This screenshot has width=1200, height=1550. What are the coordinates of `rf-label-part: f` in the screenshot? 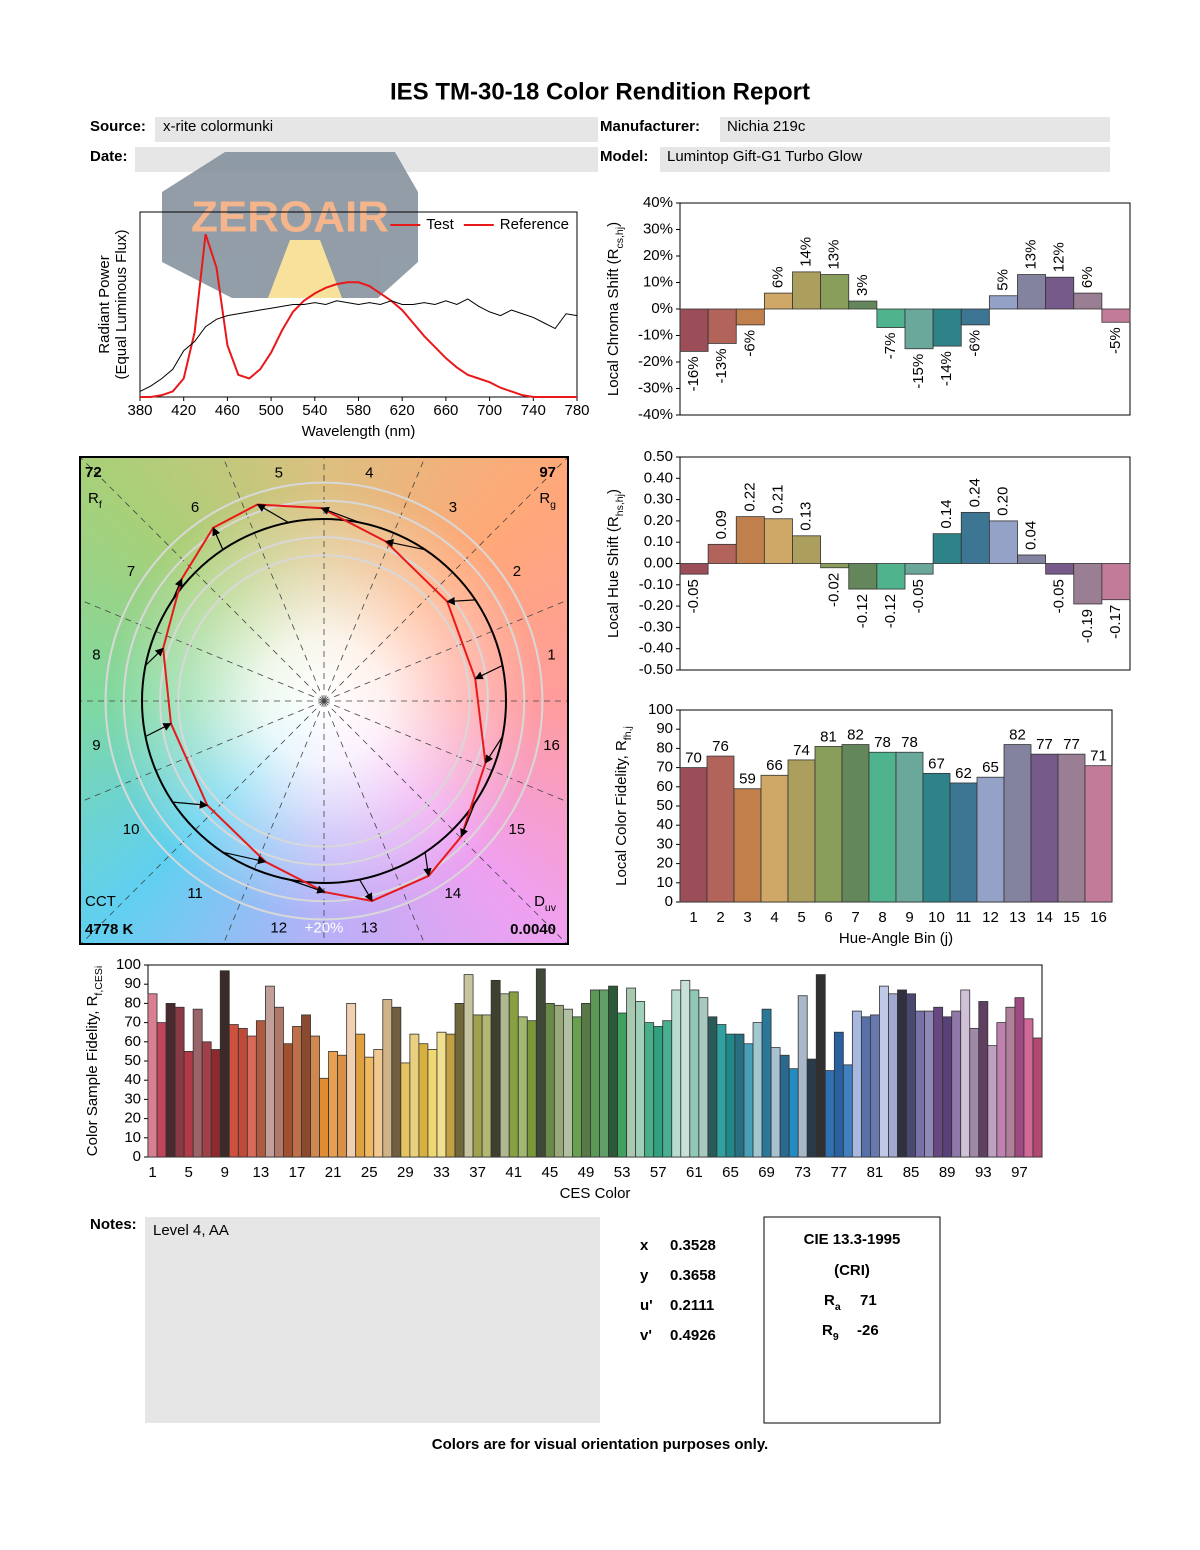 It's located at (100, 505).